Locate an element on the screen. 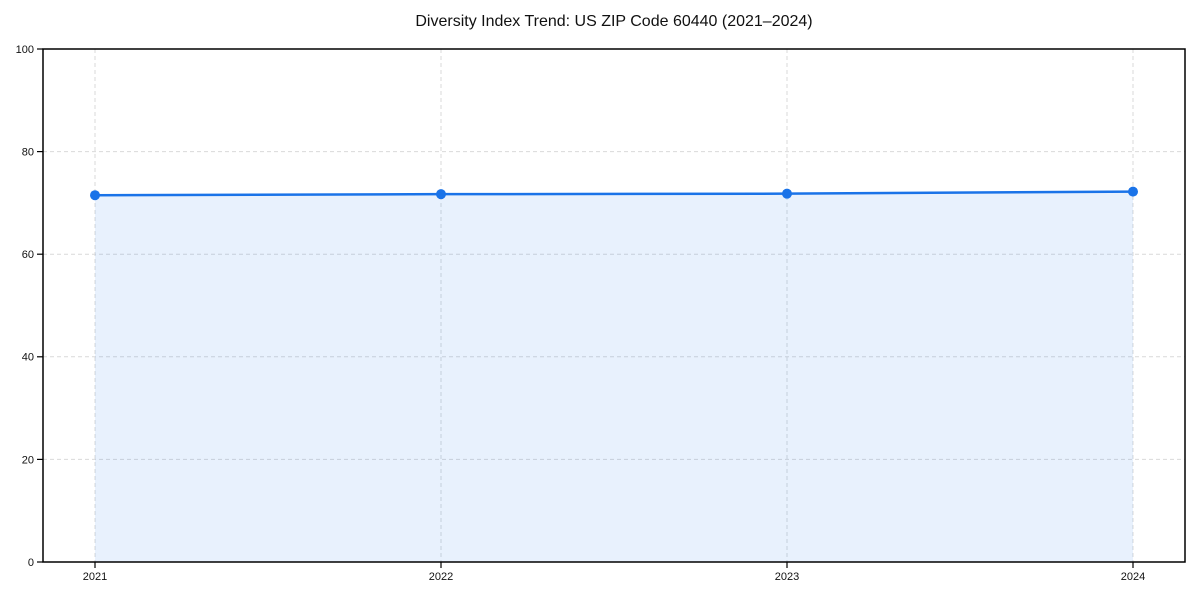 This screenshot has width=1200, height=600. y-tick-label: 100 is located at coordinates (25, 50).